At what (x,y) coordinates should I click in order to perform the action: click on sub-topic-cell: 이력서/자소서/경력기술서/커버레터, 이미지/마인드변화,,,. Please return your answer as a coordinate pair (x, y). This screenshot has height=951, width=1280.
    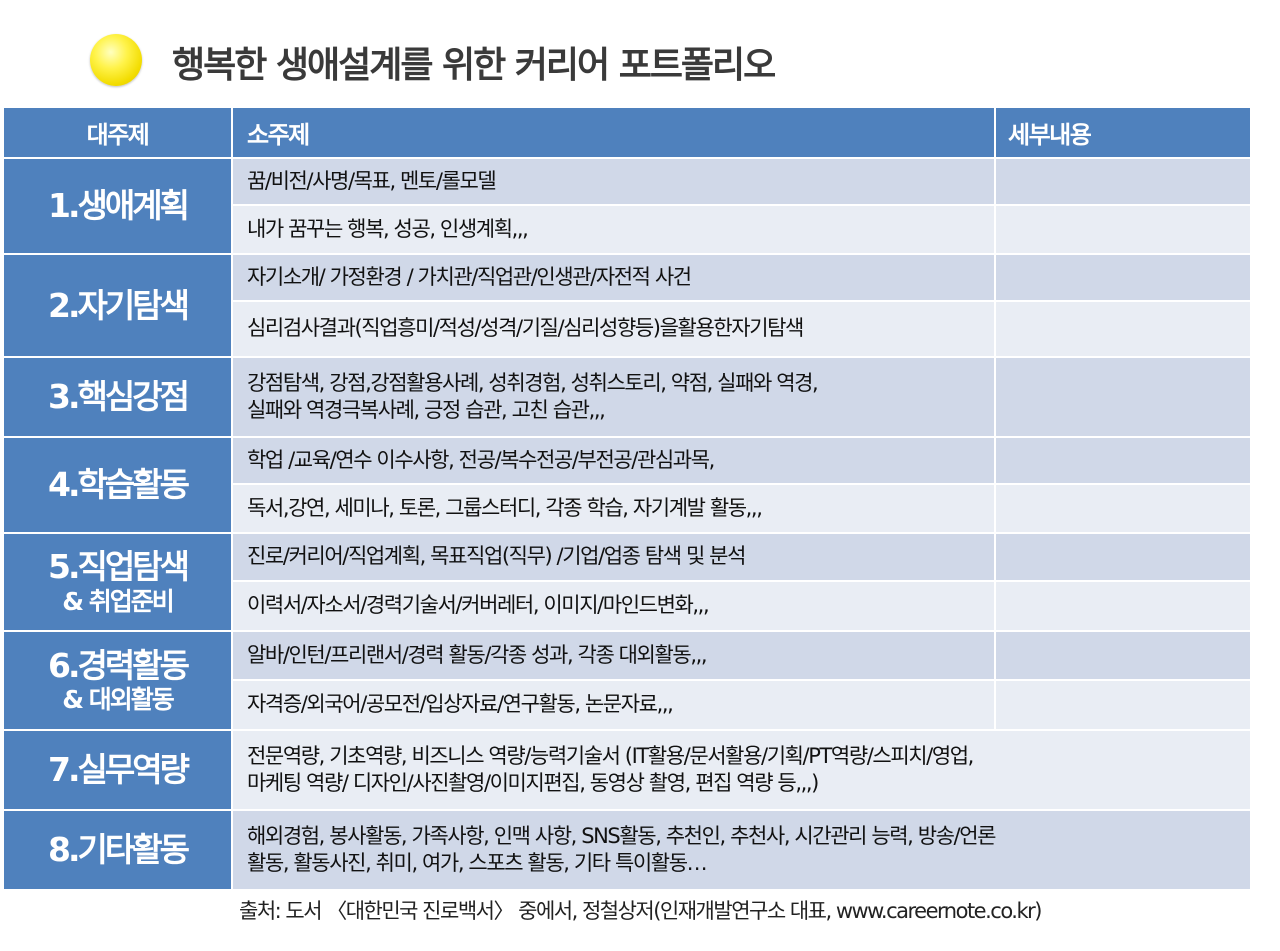
    Looking at the image, I should click on (613, 606).